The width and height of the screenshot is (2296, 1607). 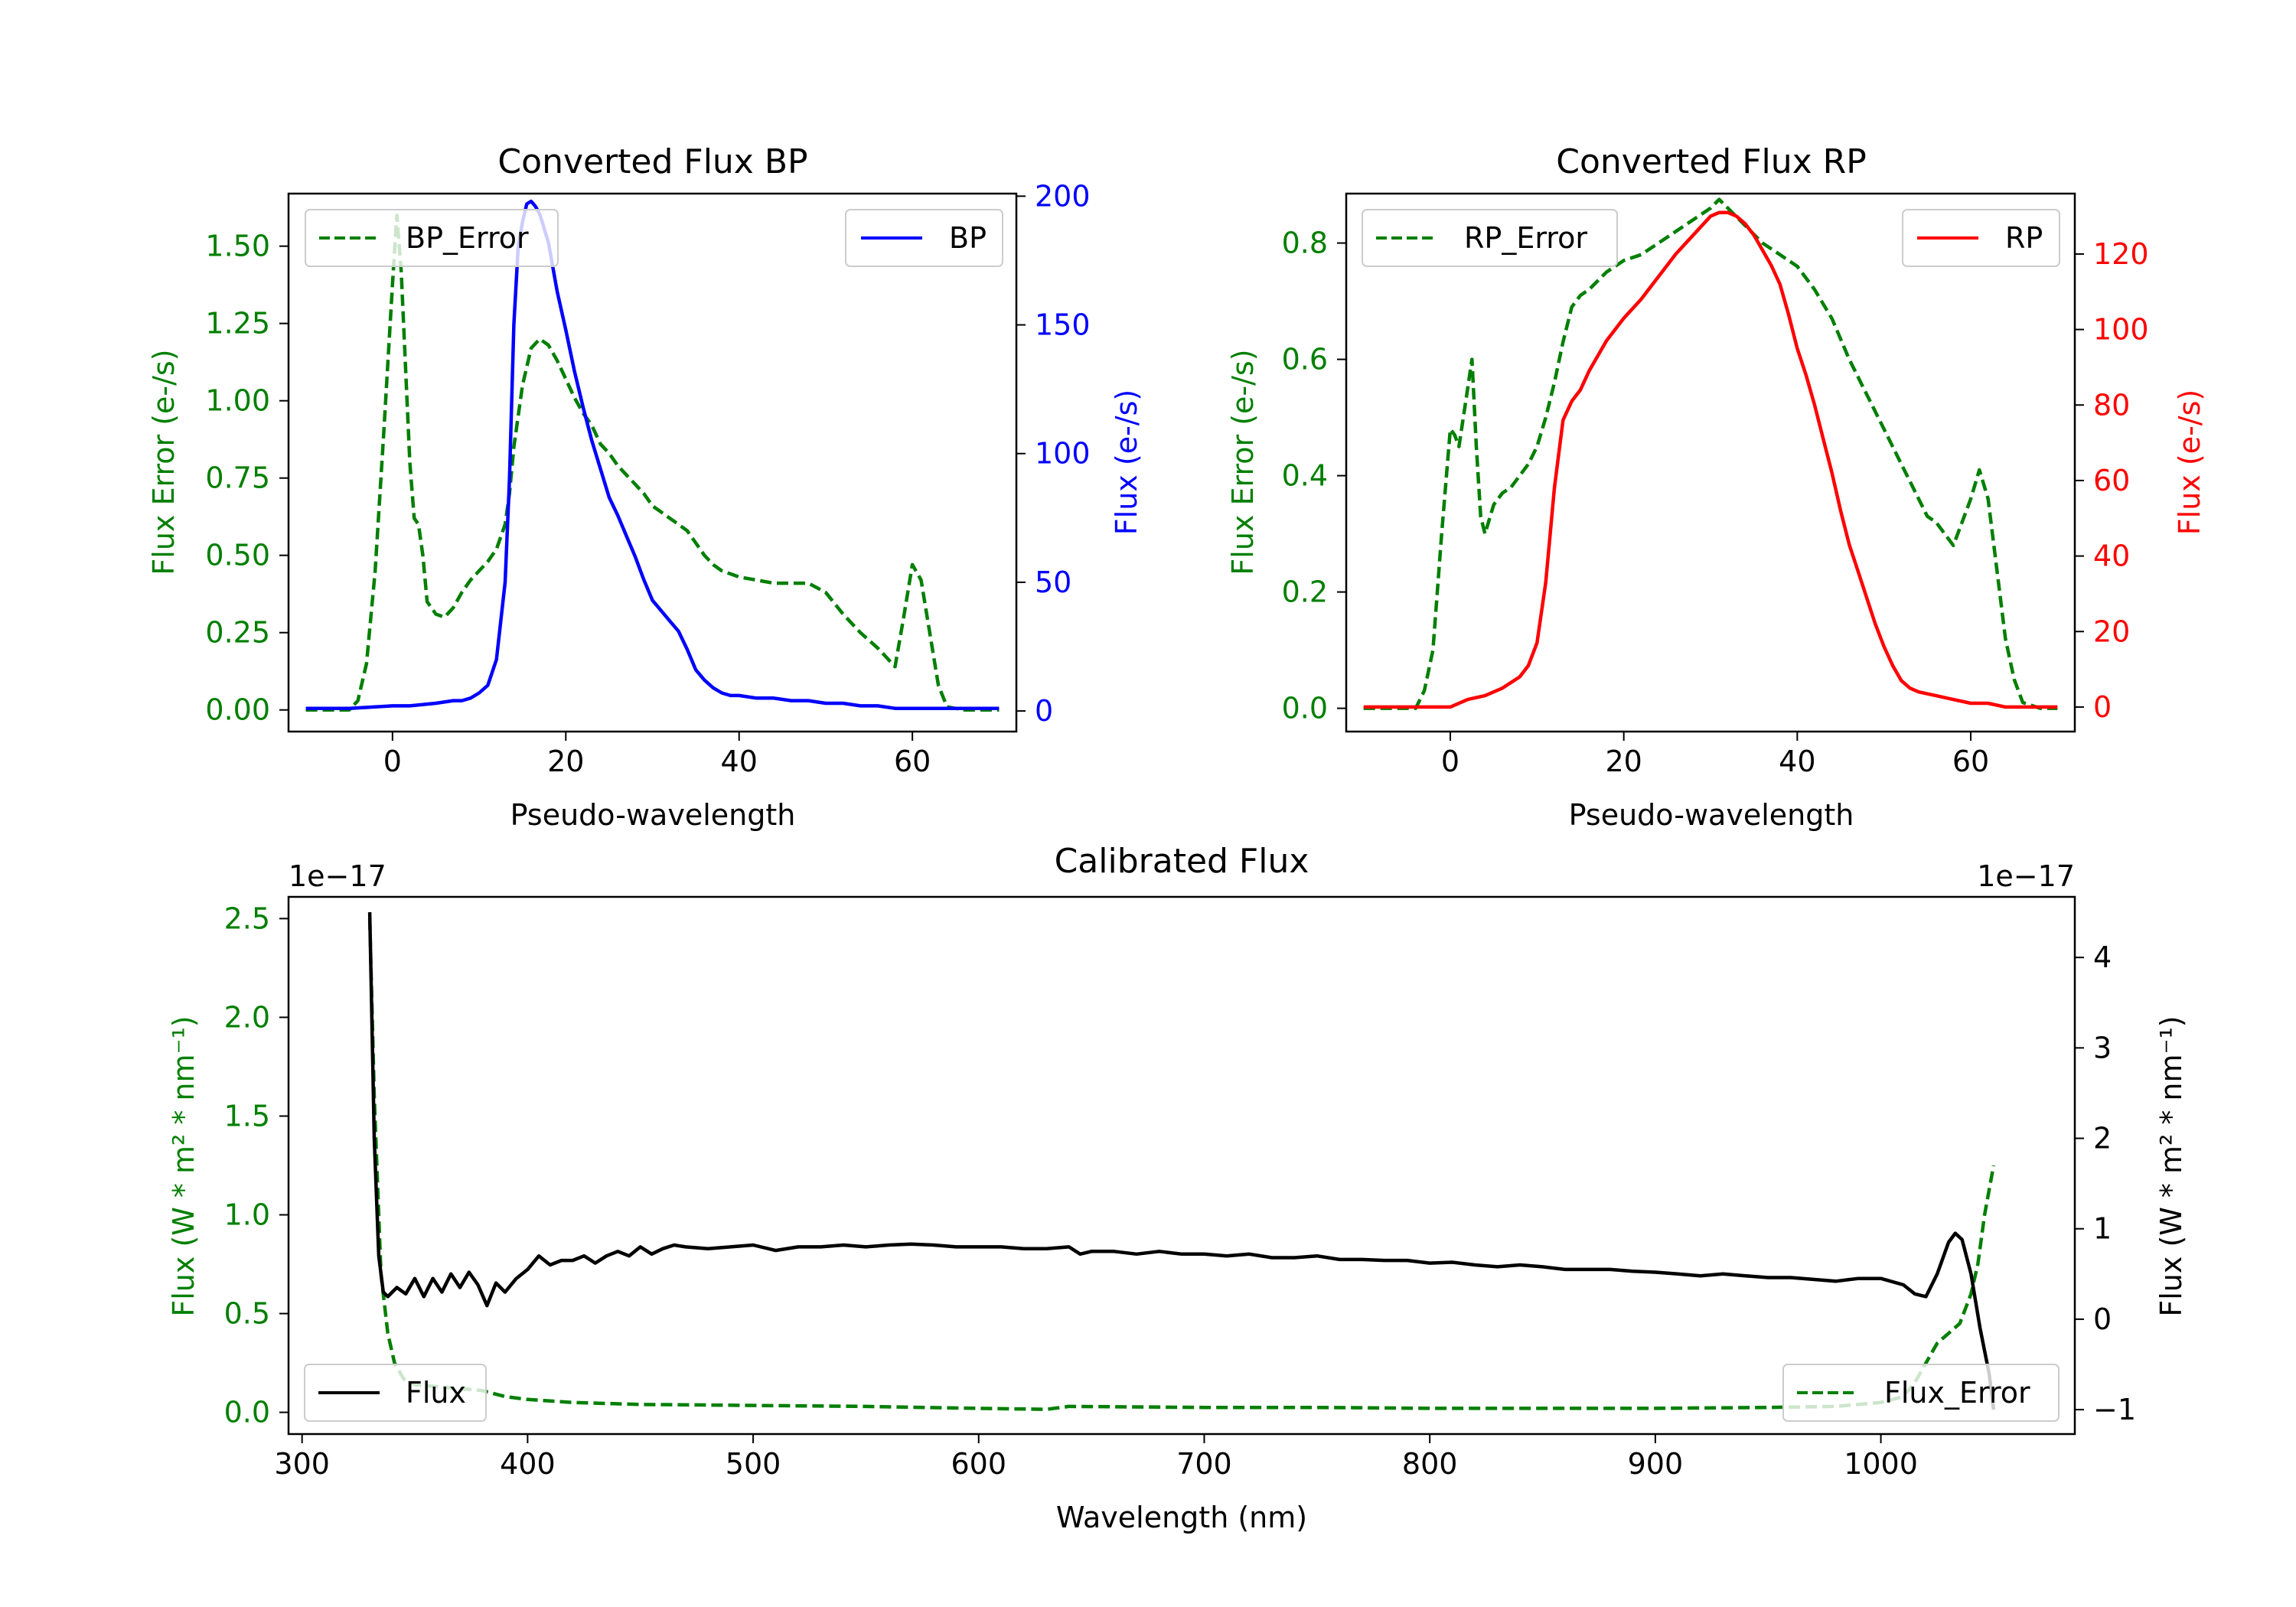 I want to click on x-tick-label: 700, so click(x=1204, y=1464).